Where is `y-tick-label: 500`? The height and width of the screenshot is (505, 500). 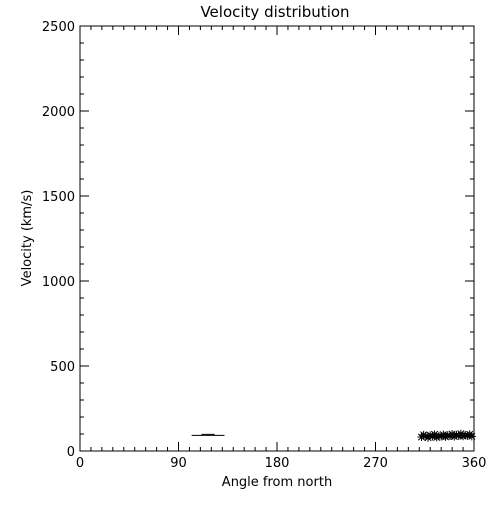
y-tick-label: 500 is located at coordinates (62, 367).